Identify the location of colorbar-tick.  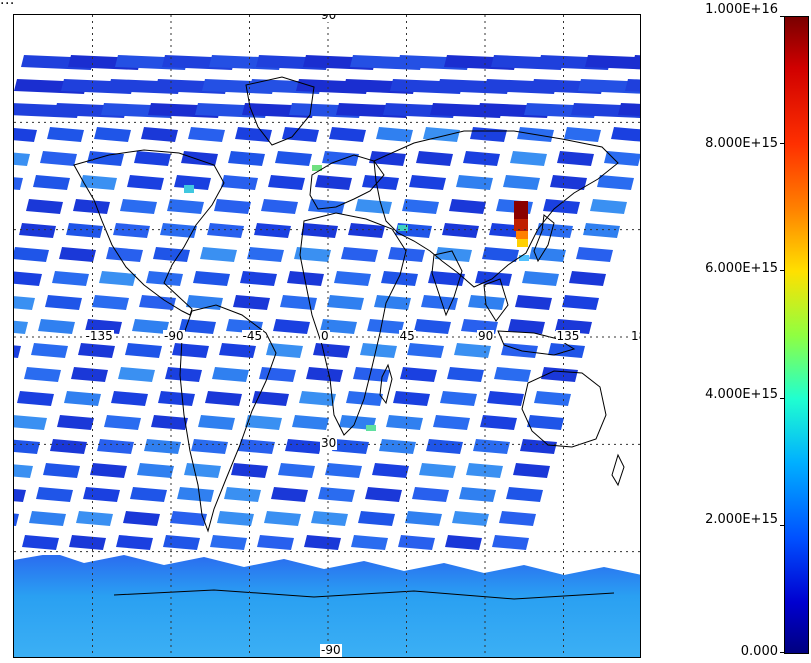
(782, 525).